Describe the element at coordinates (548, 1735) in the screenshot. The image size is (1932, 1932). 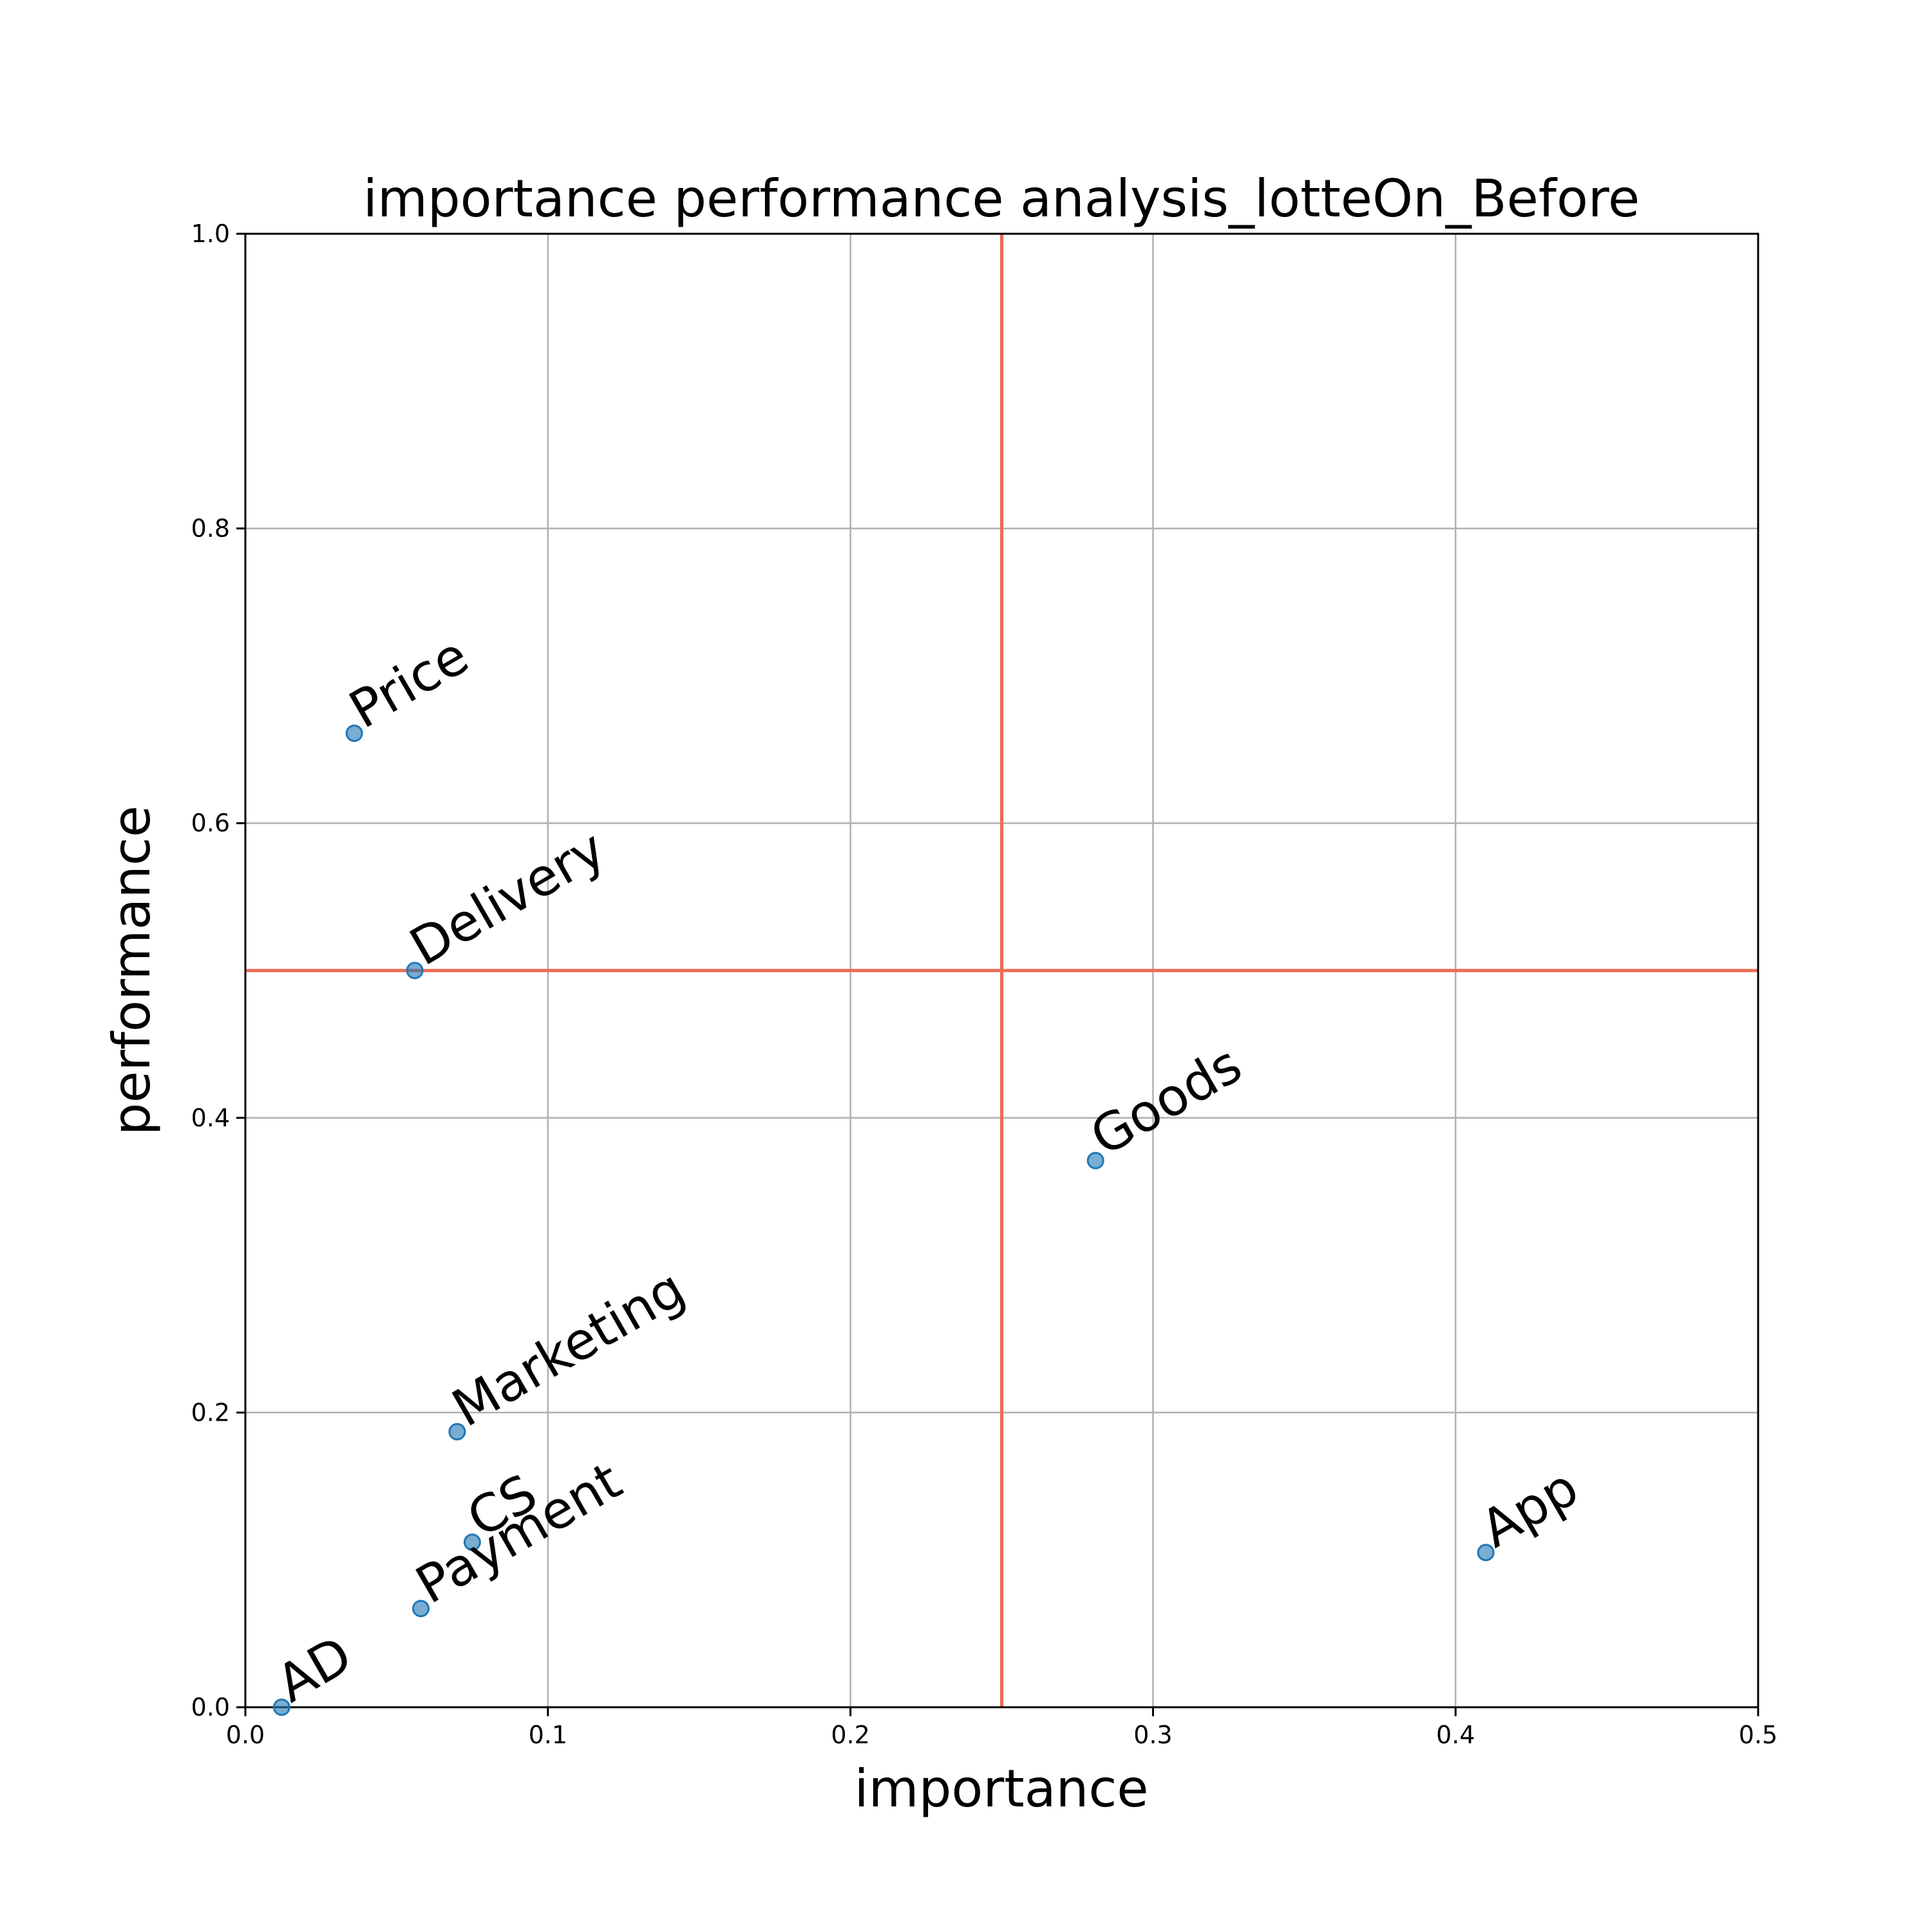
I see `x-tick-label: 0.1` at that location.